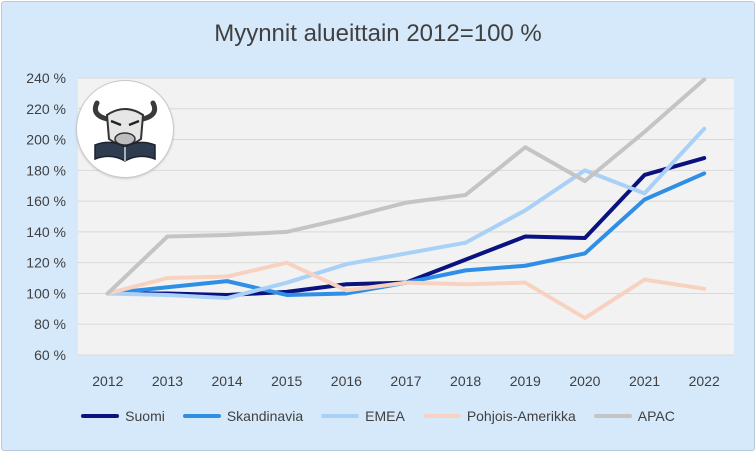 The width and height of the screenshot is (756, 452). Describe the element at coordinates (378, 33) in the screenshot. I see `chart-title: Myynnit alueittain 2012=100 %` at that location.